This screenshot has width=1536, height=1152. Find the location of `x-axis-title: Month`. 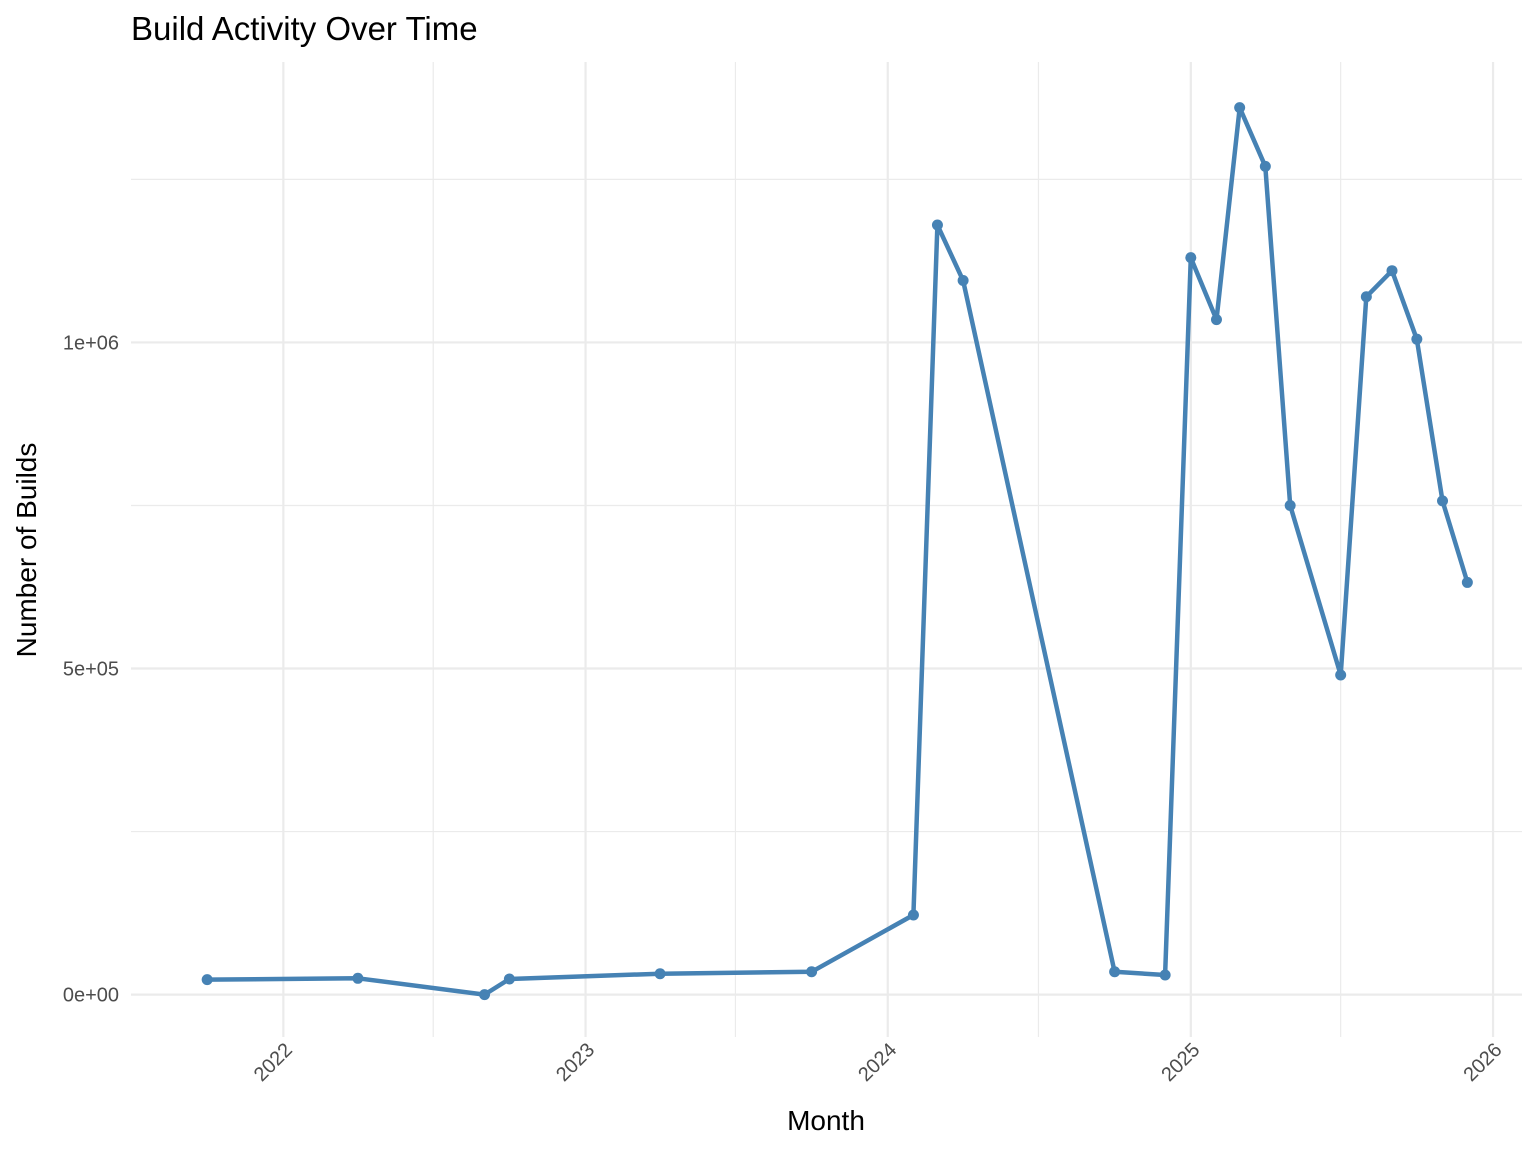

x-axis-title: Month is located at coordinates (826, 1120).